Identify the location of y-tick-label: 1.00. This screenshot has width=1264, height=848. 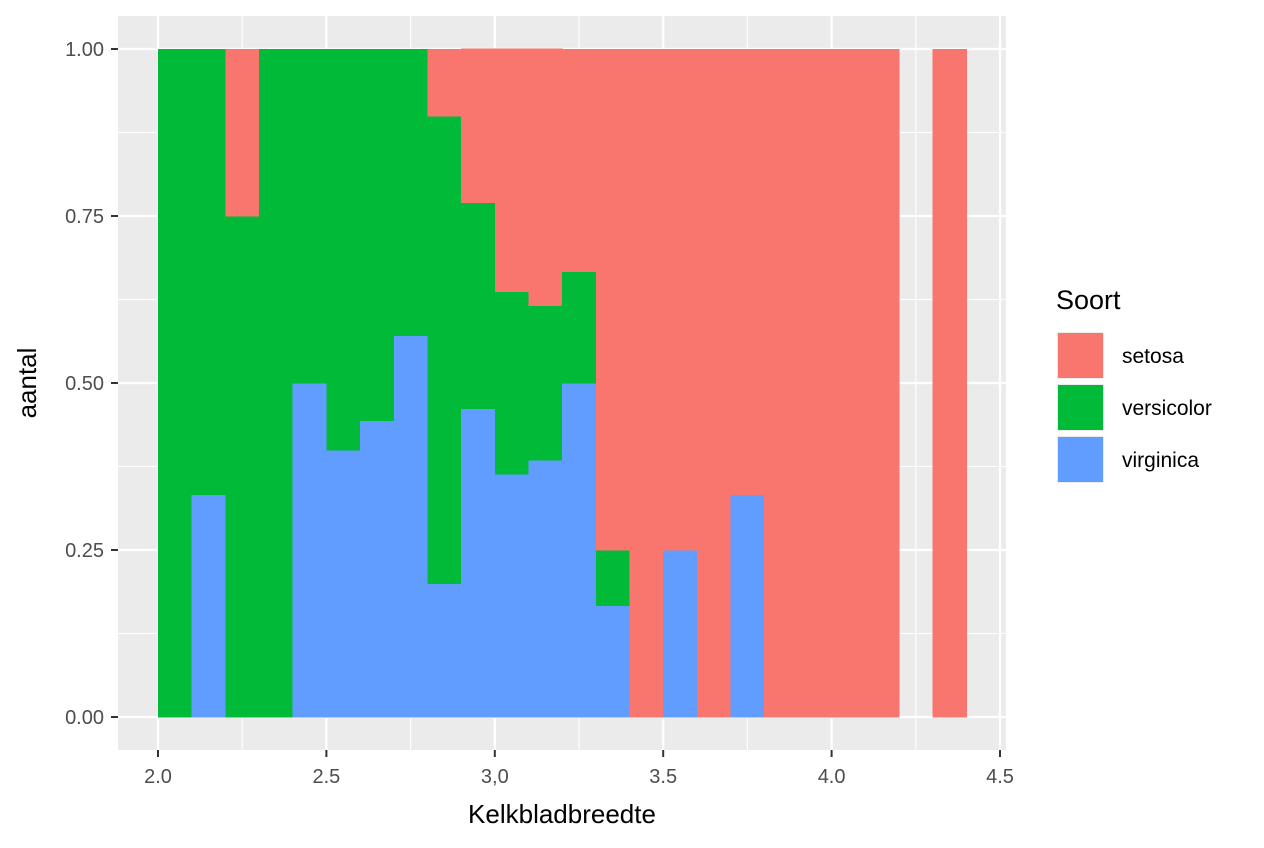
(84, 50).